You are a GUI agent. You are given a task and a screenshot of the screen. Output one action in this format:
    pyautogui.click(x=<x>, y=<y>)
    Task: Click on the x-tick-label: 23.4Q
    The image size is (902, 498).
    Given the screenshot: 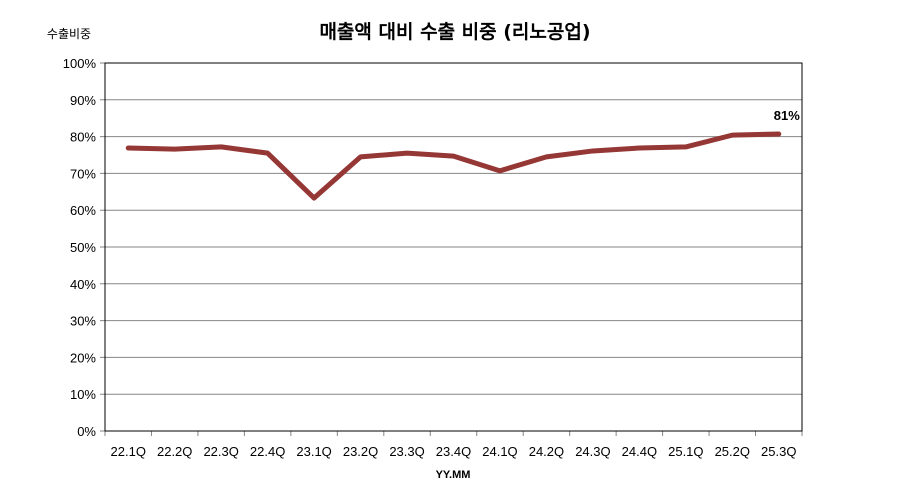 What is the action you would take?
    pyautogui.click(x=453, y=451)
    